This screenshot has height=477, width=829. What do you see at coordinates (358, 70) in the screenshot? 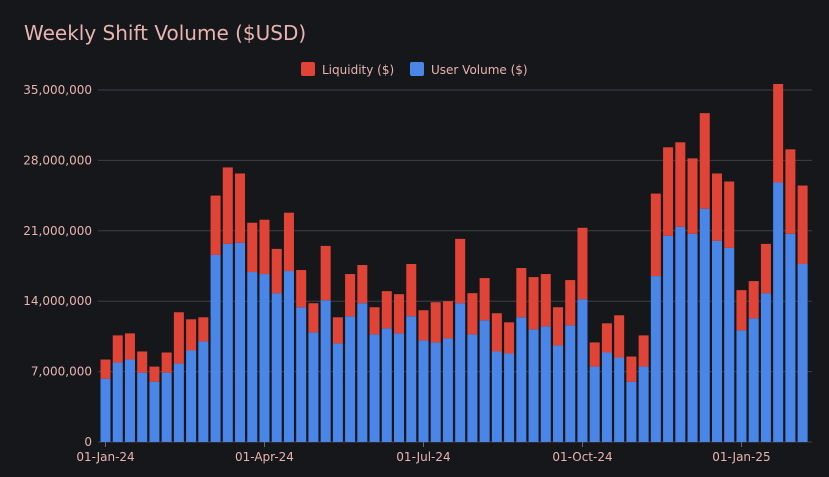
I see `legend-label-liquidity: Liquidity ($)` at bounding box center [358, 70].